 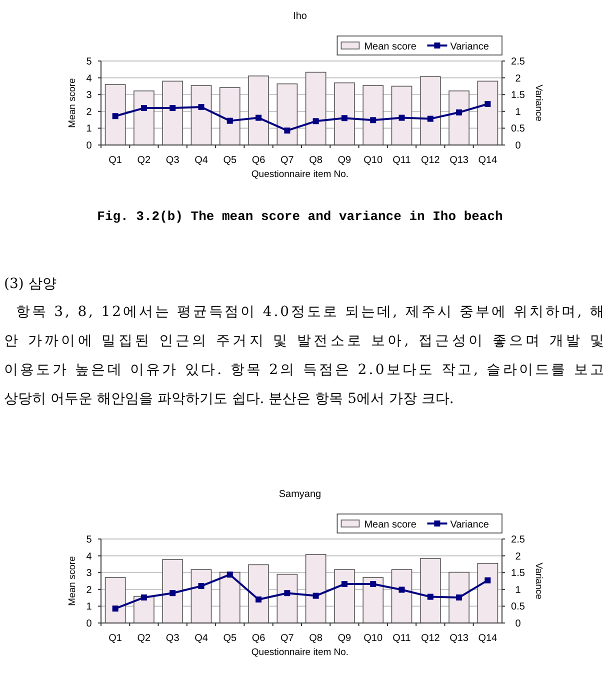 I want to click on x-tick-label: Q4, so click(x=201, y=160).